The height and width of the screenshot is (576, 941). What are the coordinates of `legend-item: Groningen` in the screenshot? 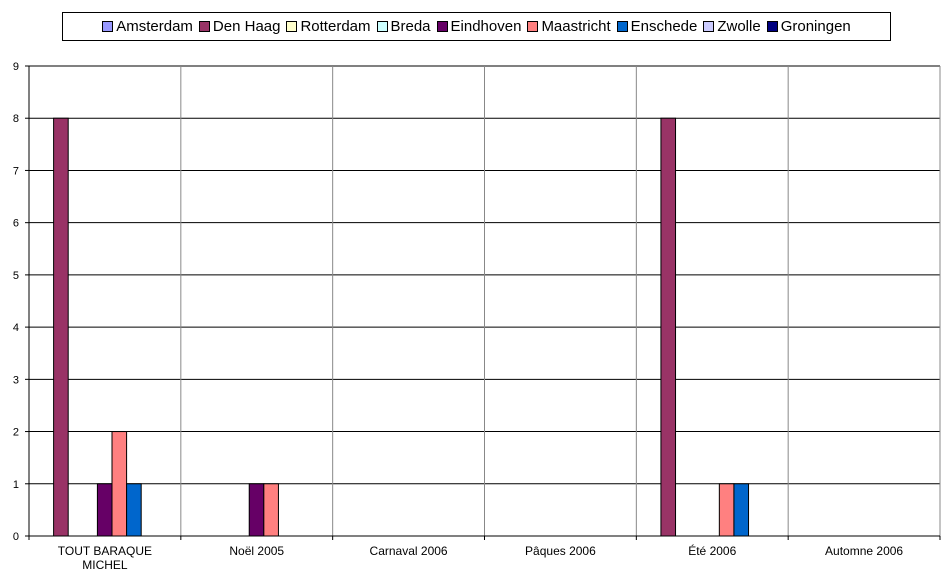 It's located at (808, 26).